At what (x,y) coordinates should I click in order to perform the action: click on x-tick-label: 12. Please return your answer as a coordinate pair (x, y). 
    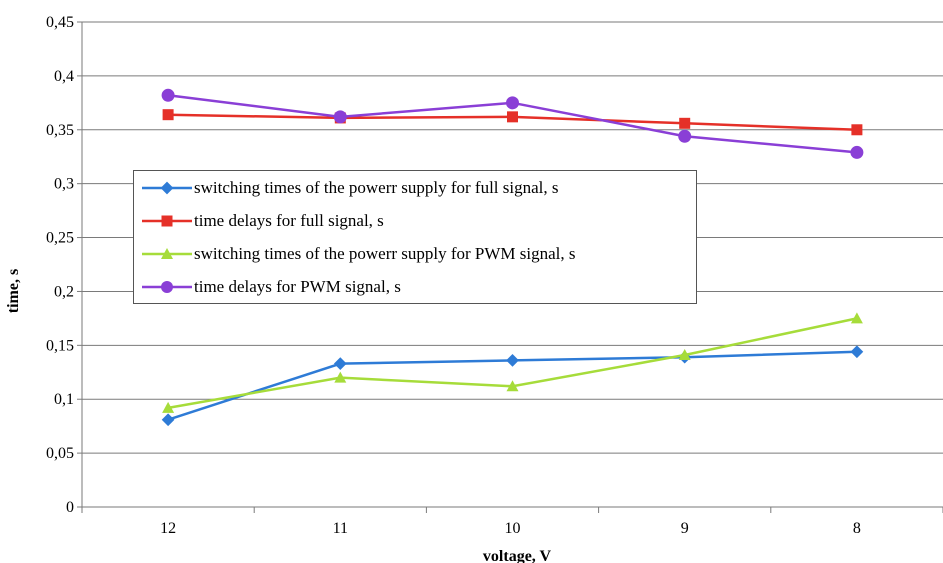
    Looking at the image, I should click on (168, 528).